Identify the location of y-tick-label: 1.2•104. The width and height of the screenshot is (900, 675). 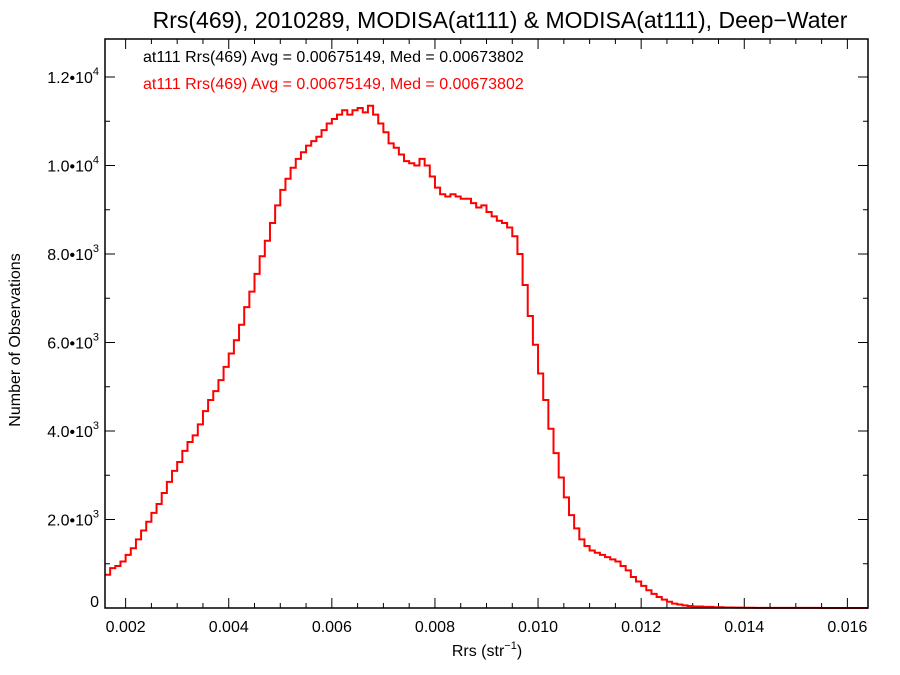
(73, 76).